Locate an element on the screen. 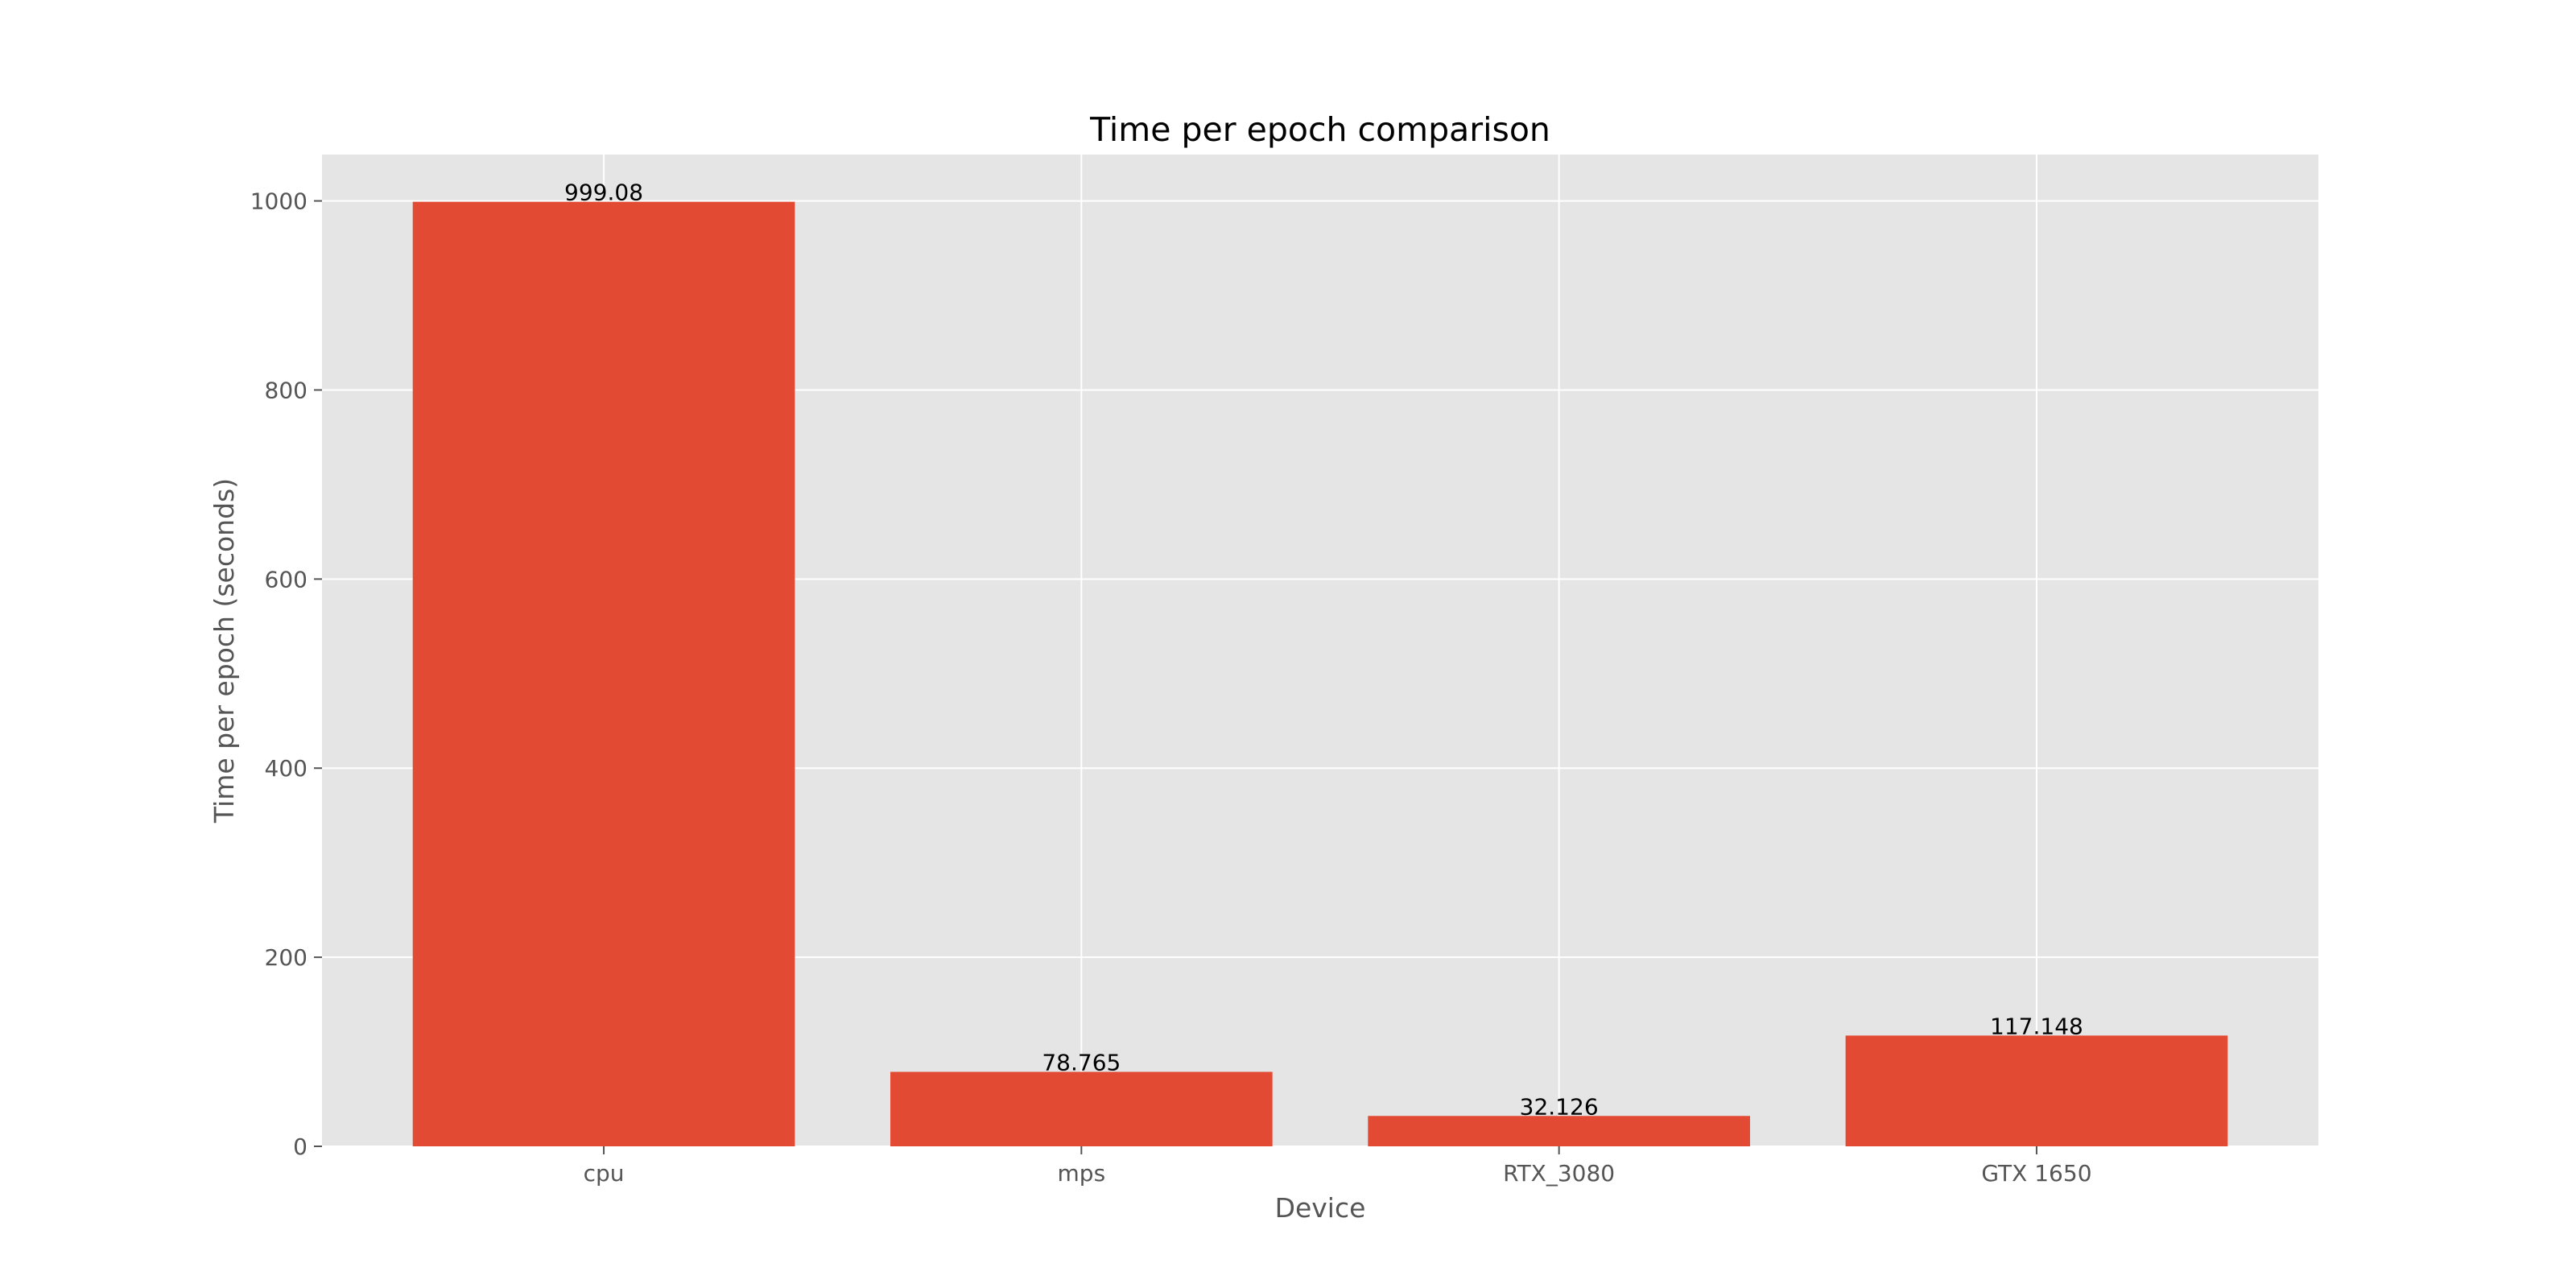  bar-mps is located at coordinates (1081, 1108).